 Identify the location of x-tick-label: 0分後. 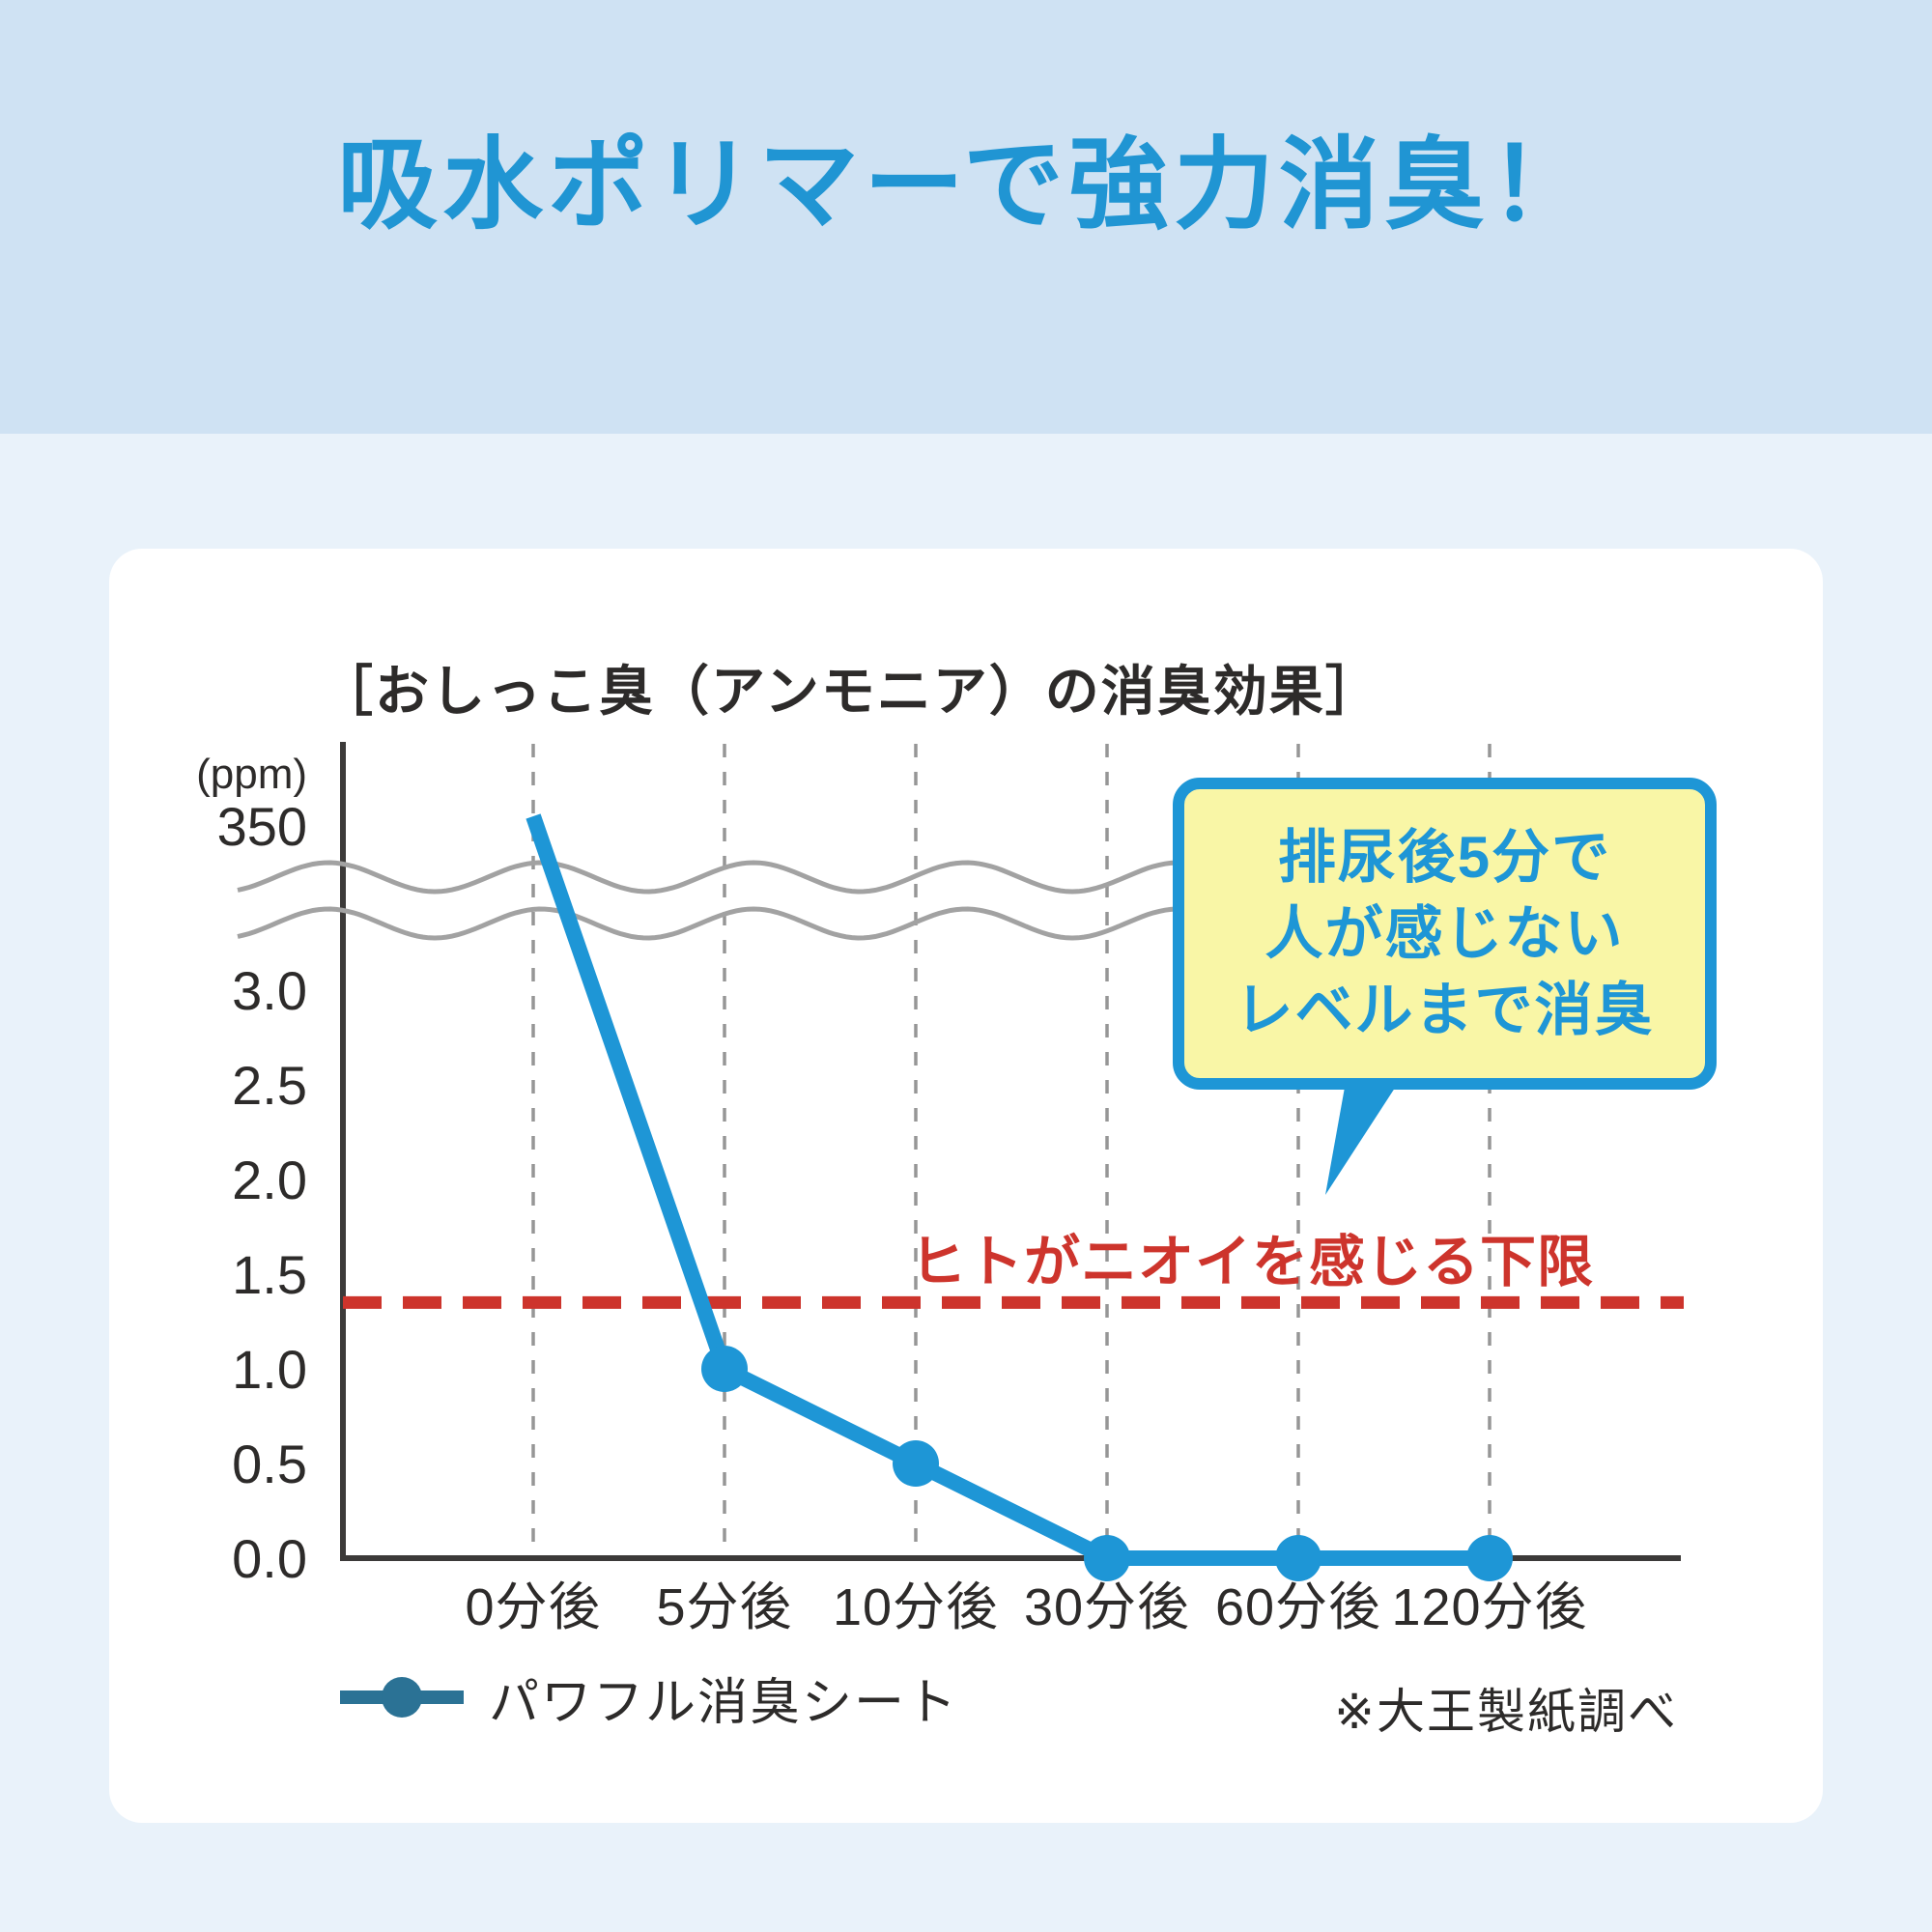
(533, 1607).